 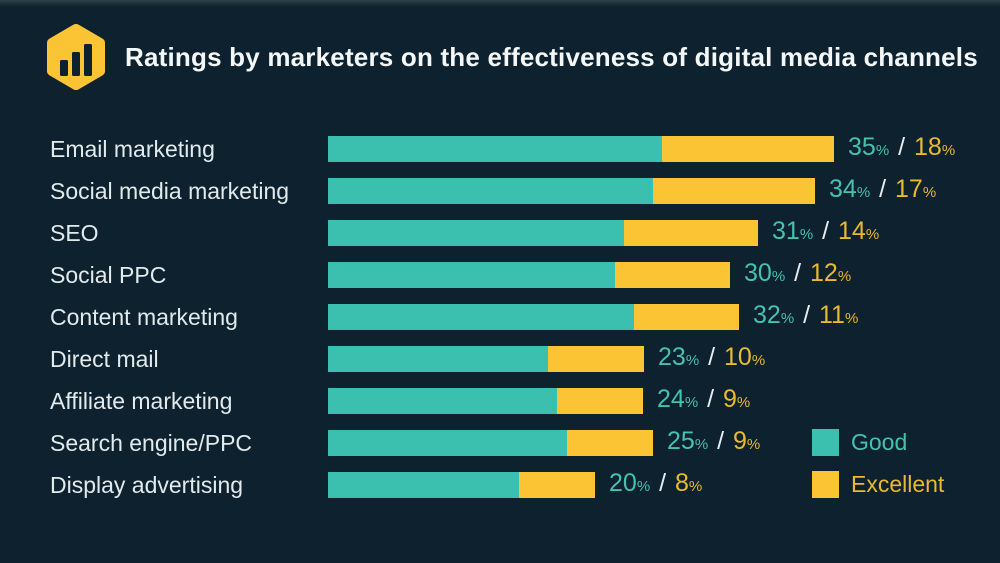 I want to click on chart-row: Social PPC 30% / 12%, so click(x=502, y=275).